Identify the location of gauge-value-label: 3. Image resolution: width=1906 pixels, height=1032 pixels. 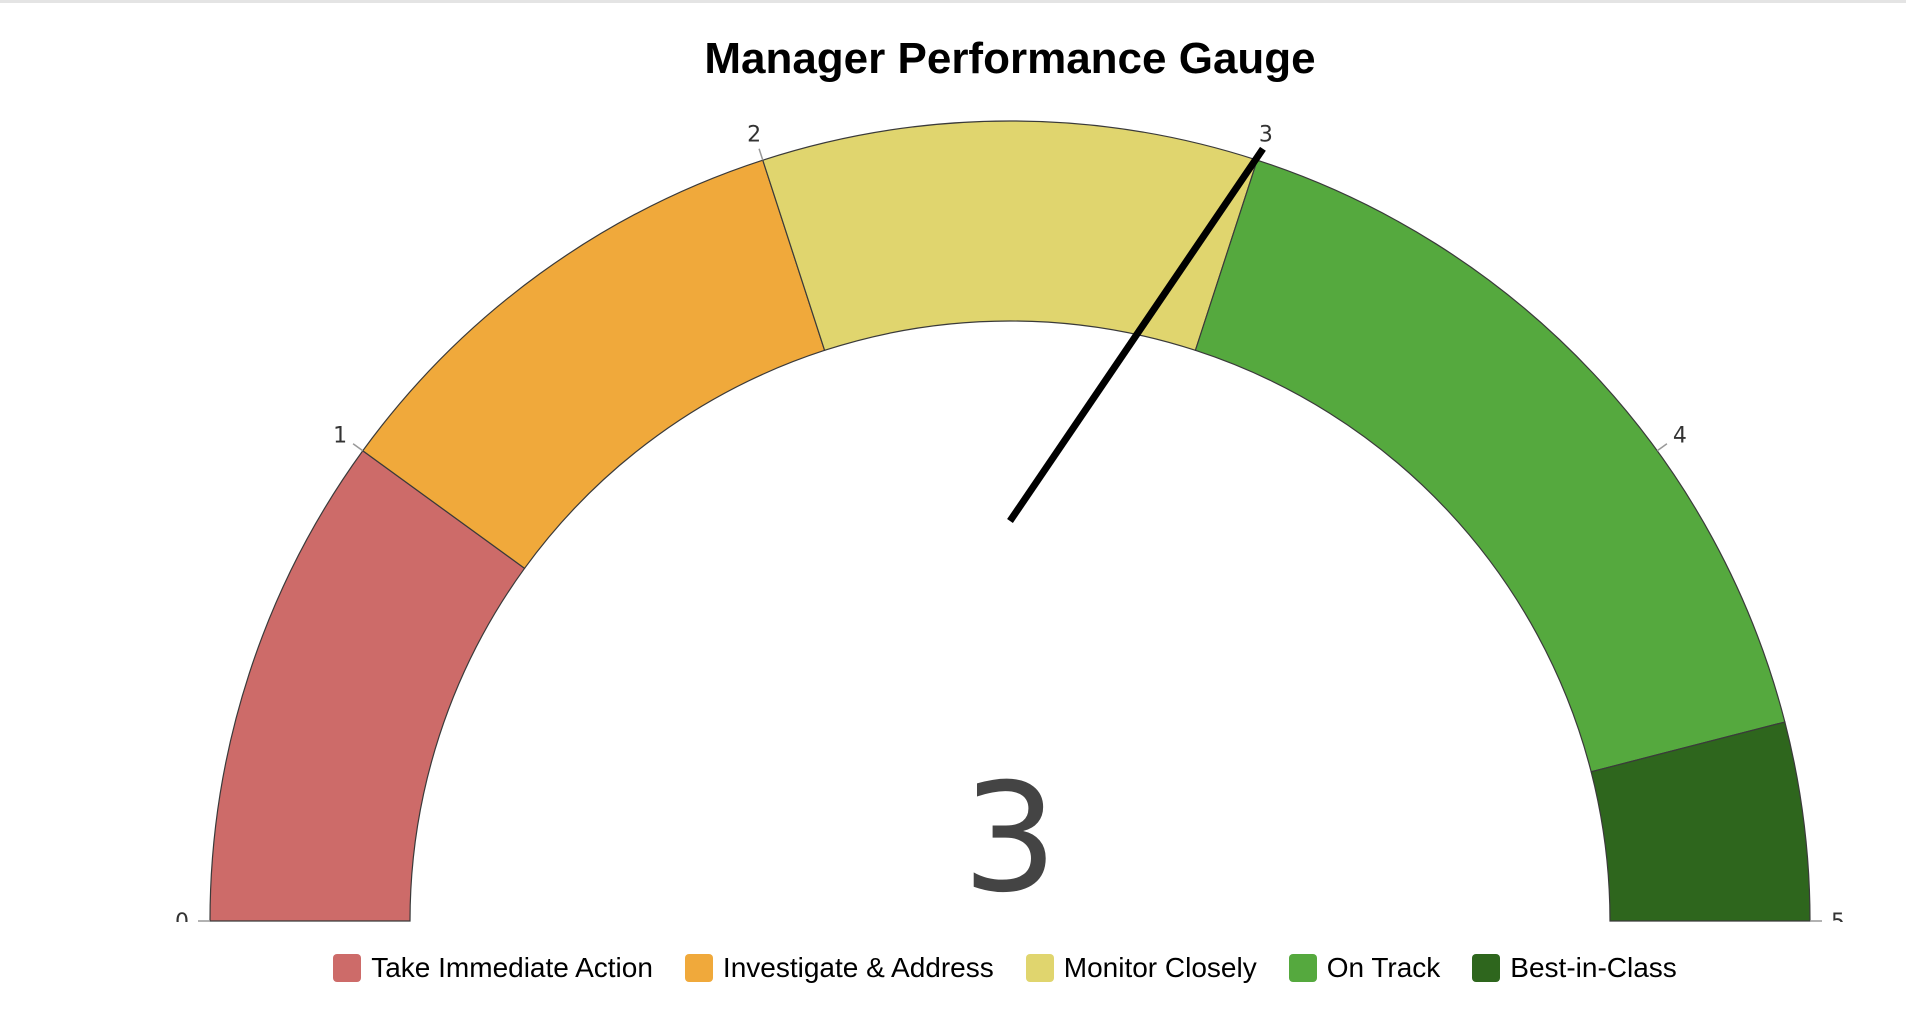
(1009, 839).